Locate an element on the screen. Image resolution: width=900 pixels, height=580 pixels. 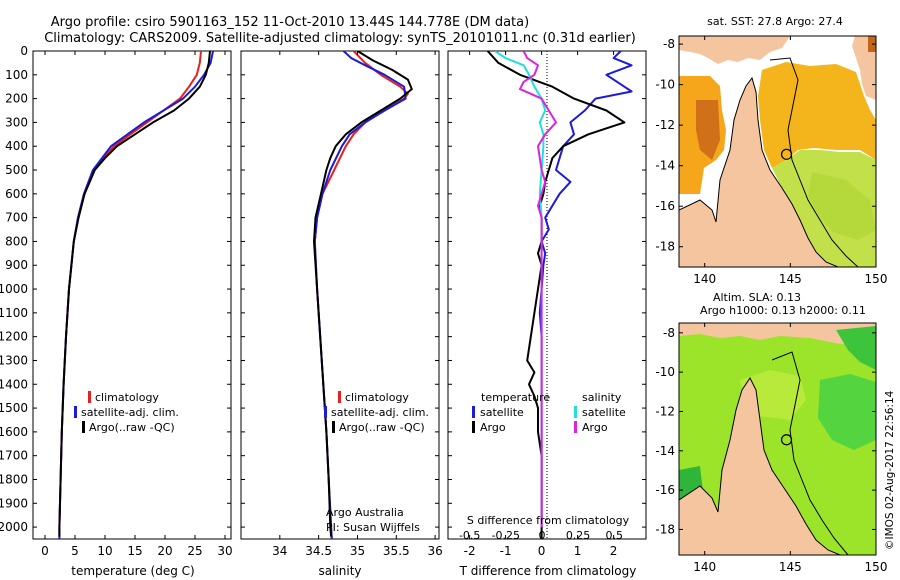
sst-cool-patch is located at coordinates (842, 206).